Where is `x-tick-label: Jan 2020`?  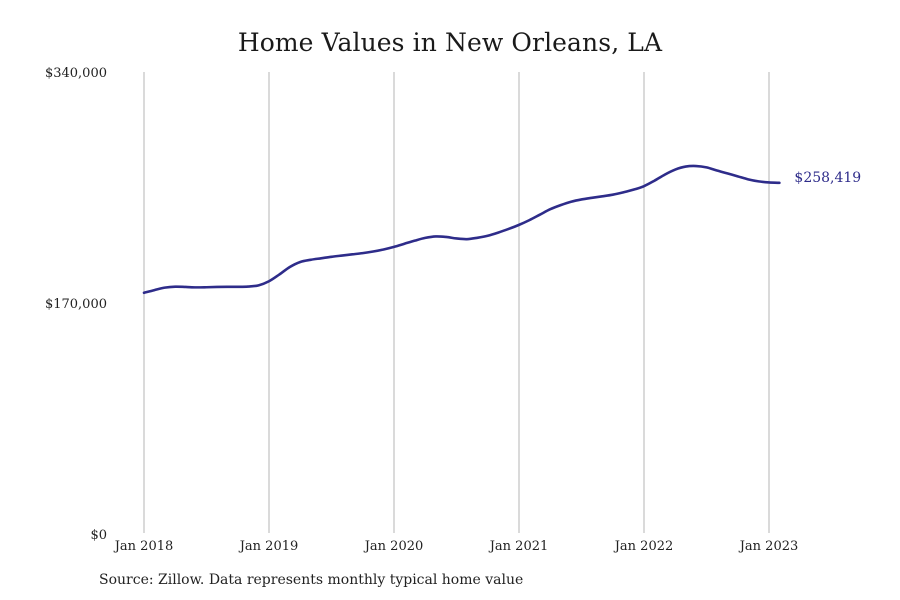
x-tick-label: Jan 2020 is located at coordinates (393, 546).